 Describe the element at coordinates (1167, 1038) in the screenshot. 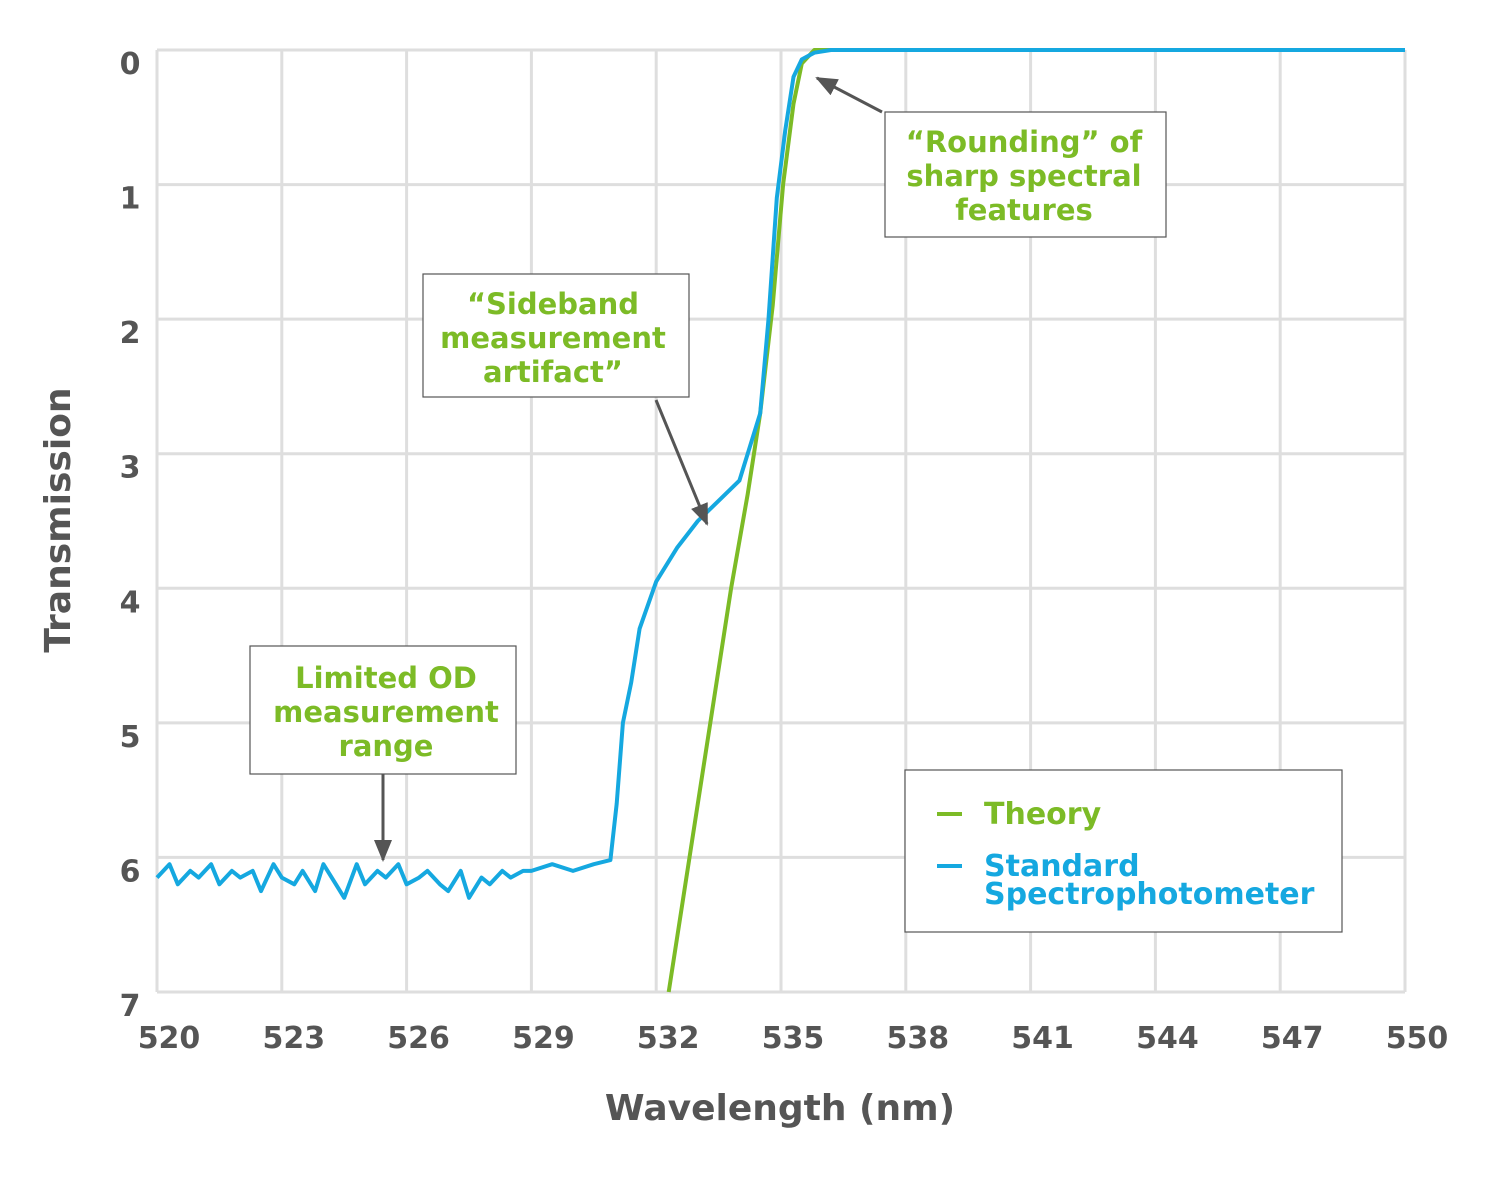

I see `x-tick-label: 544` at that location.